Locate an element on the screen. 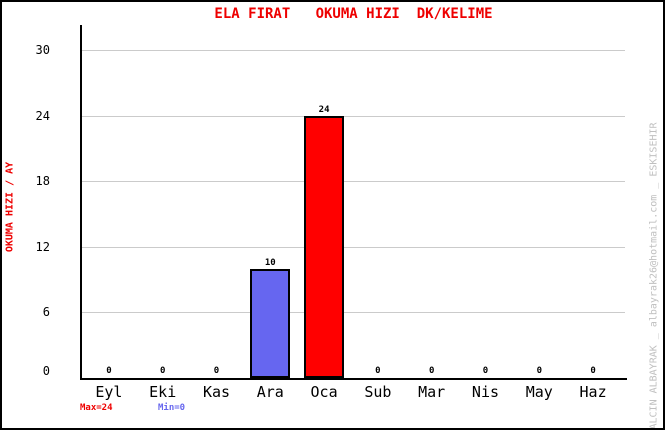 This screenshot has width=665, height=430. x-tick-label-Haz: Haz is located at coordinates (593, 392).